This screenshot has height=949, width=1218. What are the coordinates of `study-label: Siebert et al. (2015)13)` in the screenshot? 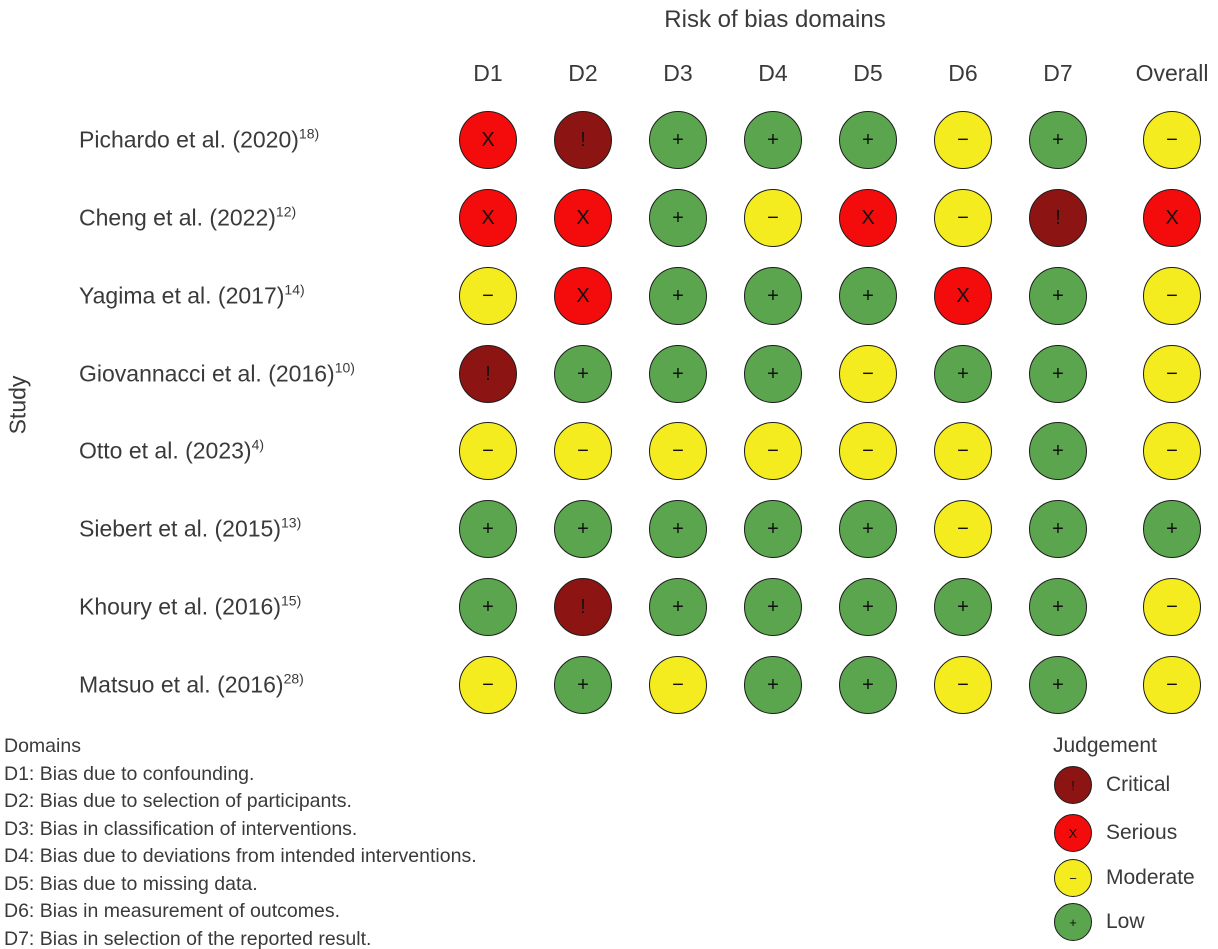 It's located at (190, 529).